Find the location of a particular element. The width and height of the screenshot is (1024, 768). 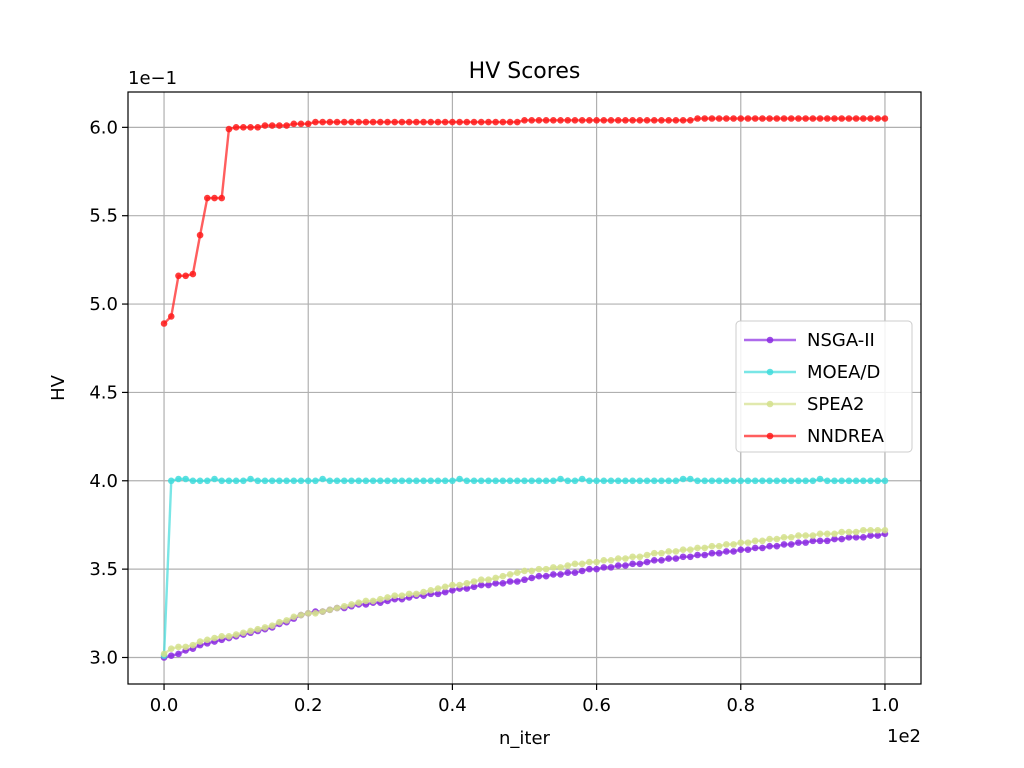

x-tick-label: 0.6 is located at coordinates (596, 705).